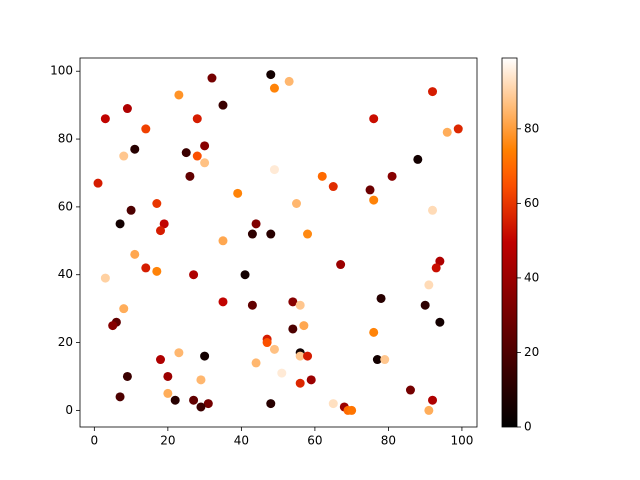  What do you see at coordinates (65, 206) in the screenshot?
I see `y-tick-label: 60` at bounding box center [65, 206].